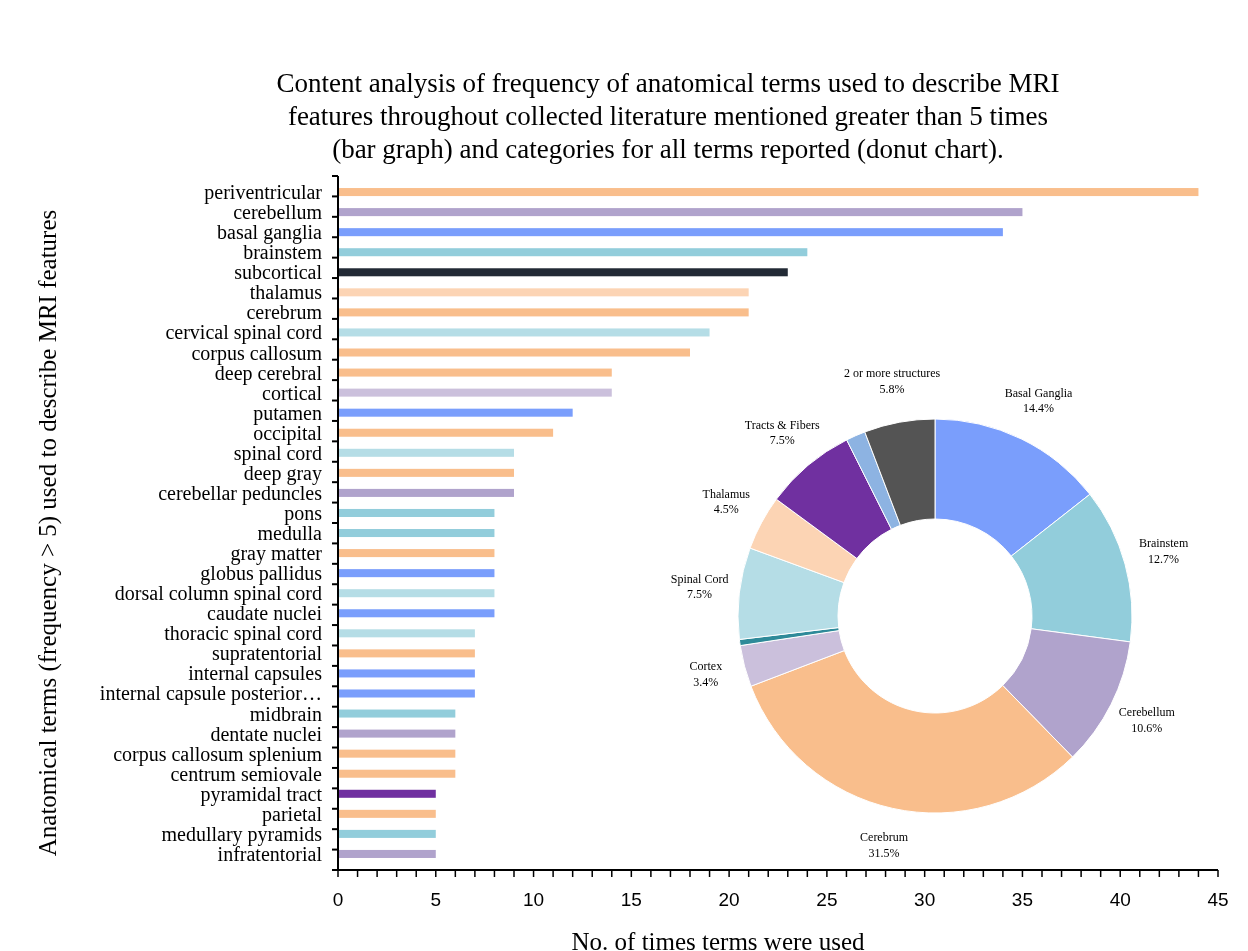 This screenshot has width=1248, height=951. I want to click on slice-label: Spinal Cord, so click(699, 578).